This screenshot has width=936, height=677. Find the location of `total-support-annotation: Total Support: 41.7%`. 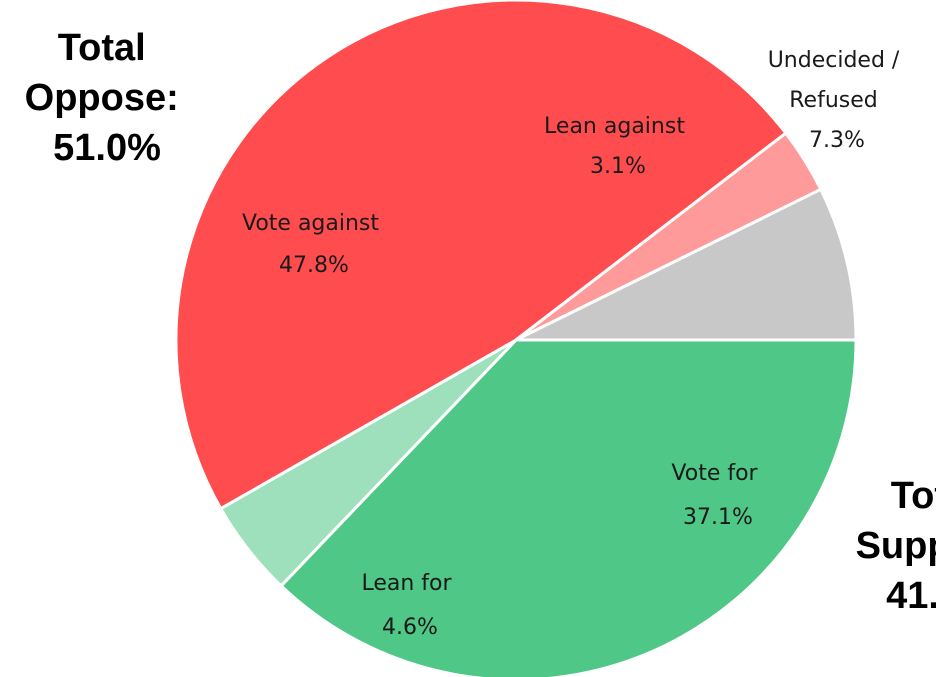

total-support-annotation: Total Support: 41.7% is located at coordinates (896, 546).